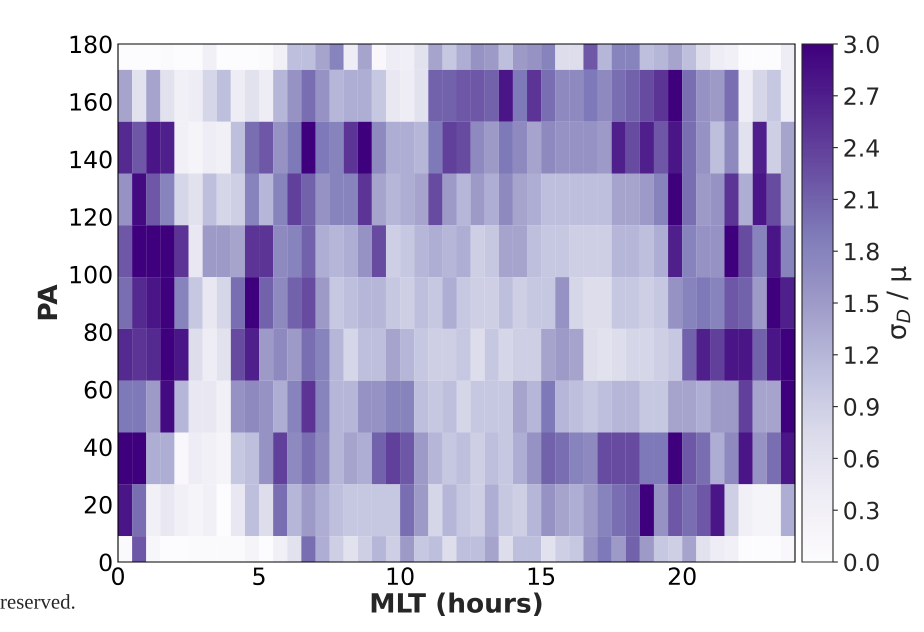 The image size is (924, 632). I want to click on y-tick-label: 20, so click(98, 505).